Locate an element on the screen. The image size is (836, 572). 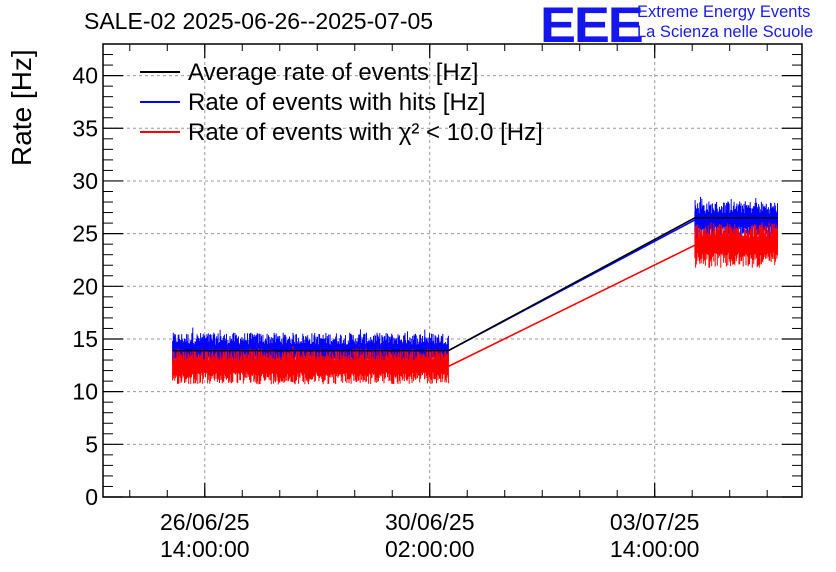
x-tick-label-date: 03/07/25 is located at coordinates (655, 522).